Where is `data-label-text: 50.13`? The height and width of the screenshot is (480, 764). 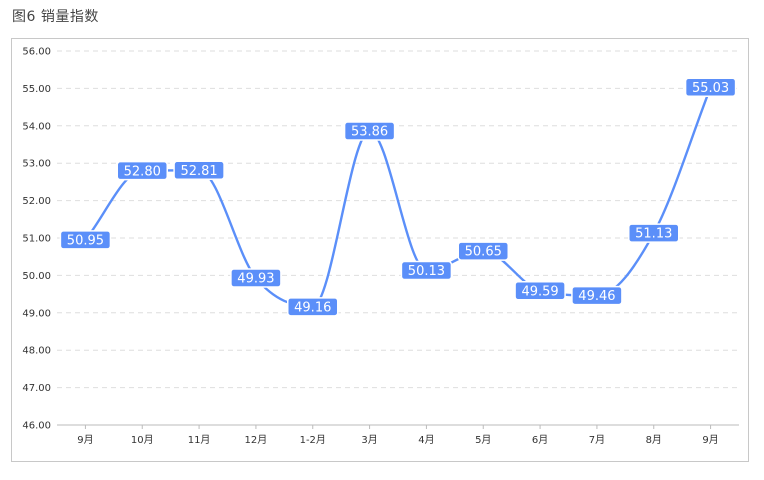
data-label-text: 50.13 is located at coordinates (426, 271).